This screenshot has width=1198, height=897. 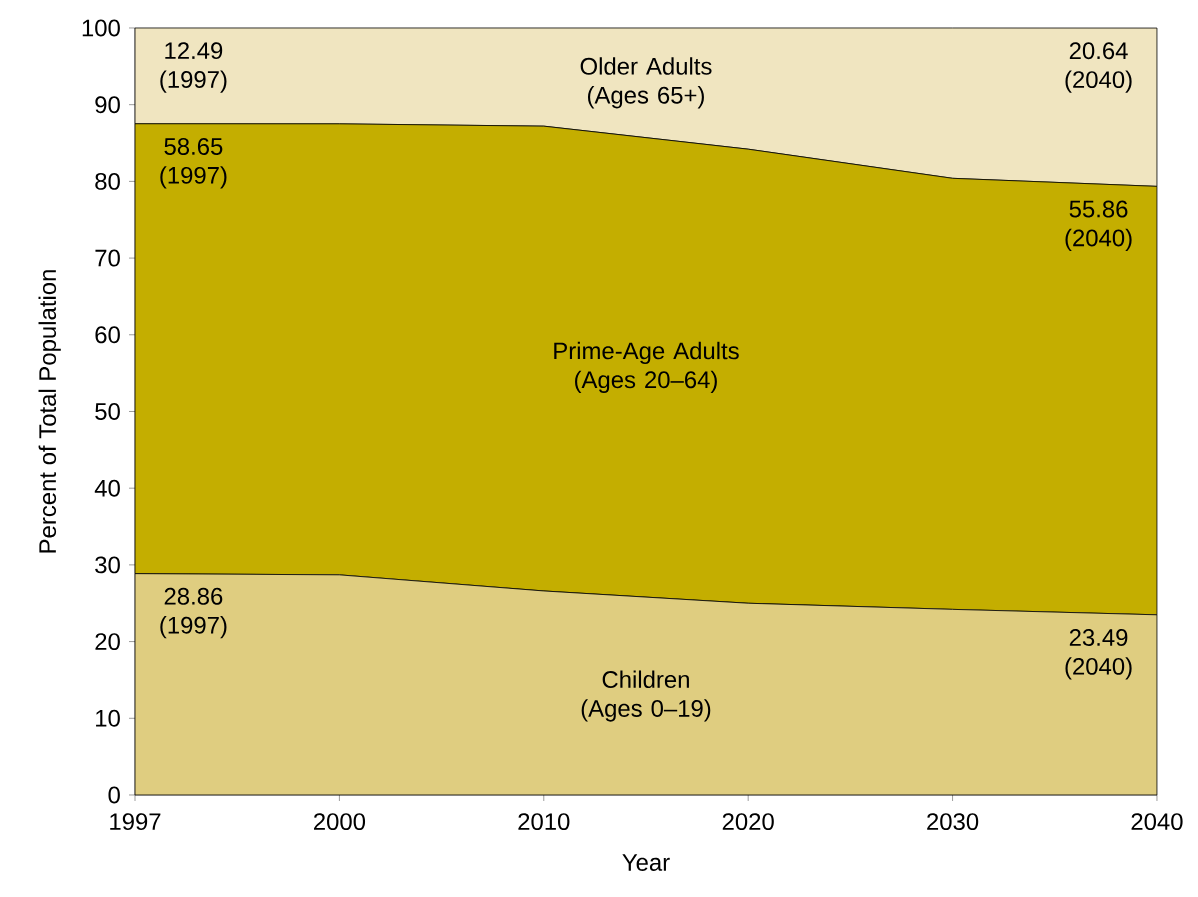 I want to click on x-tick-label: 2040, so click(x=1157, y=822).